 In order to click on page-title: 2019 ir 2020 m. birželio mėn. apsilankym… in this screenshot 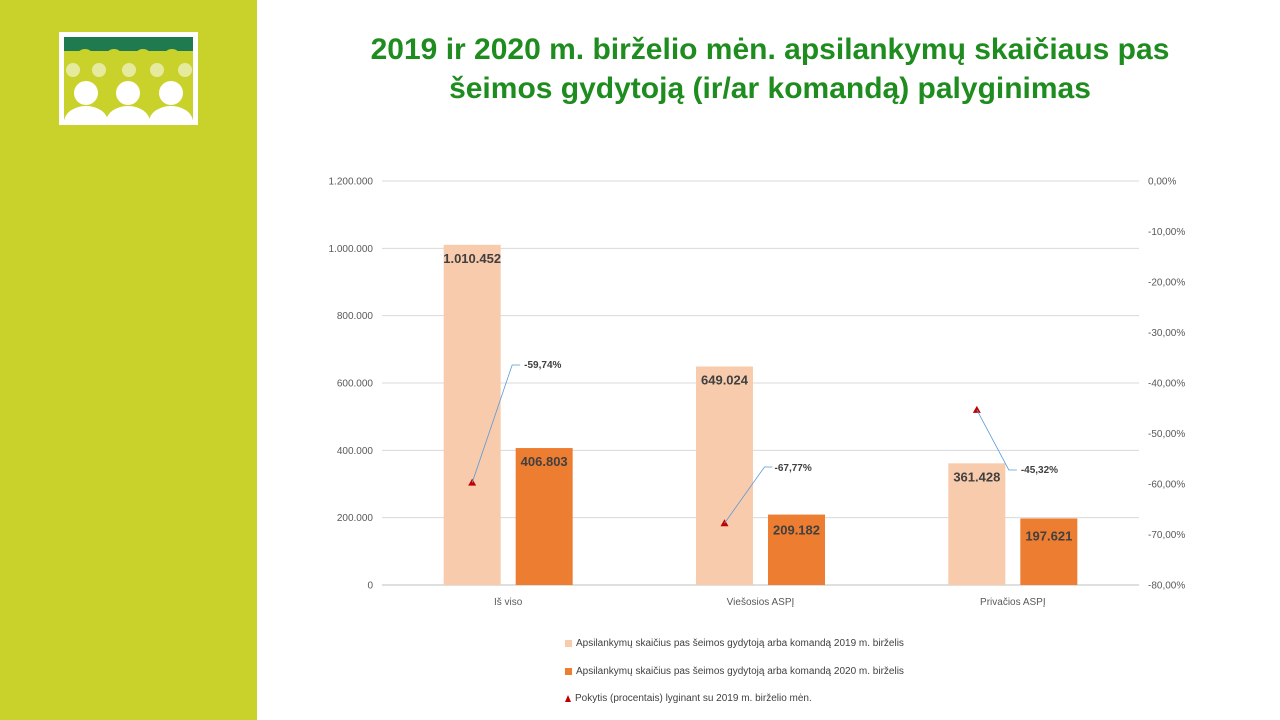, I will do `click(770, 69)`.